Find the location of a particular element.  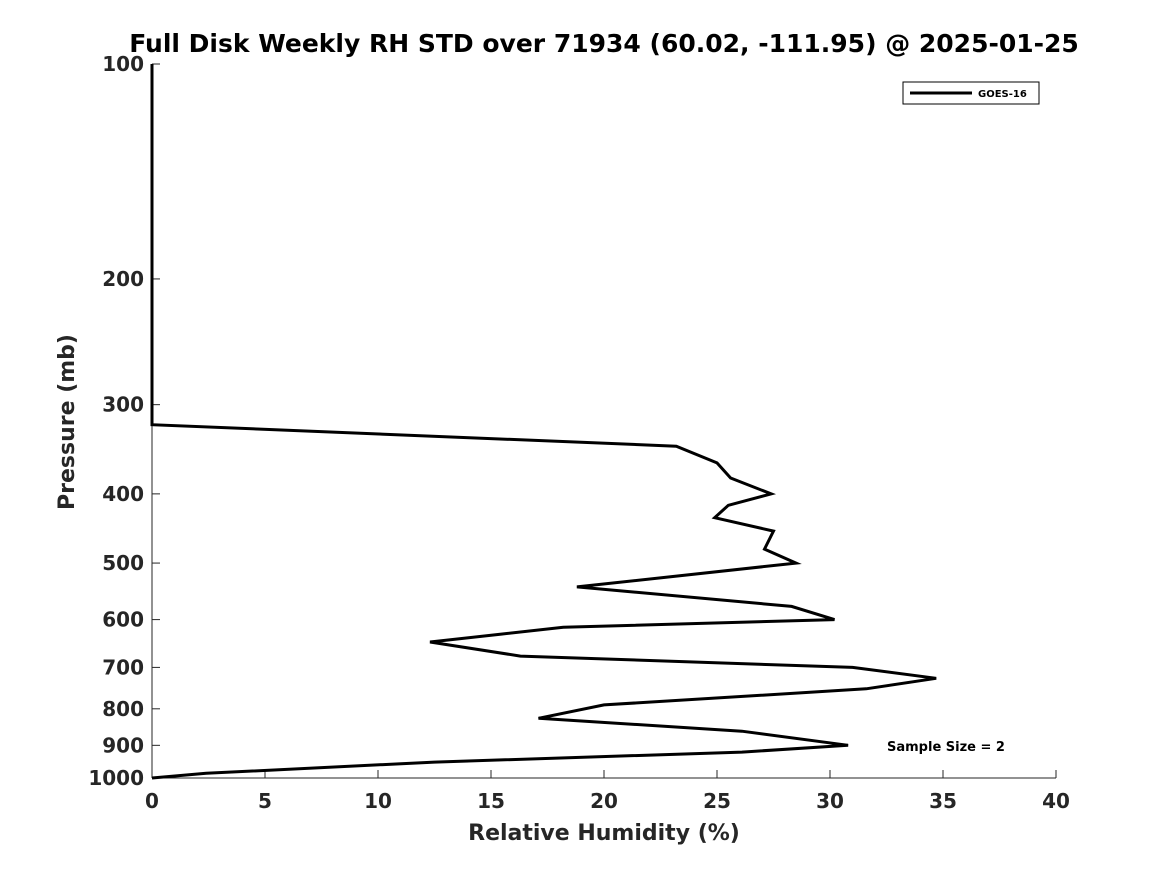

y-tick-label: 700 is located at coordinates (123, 667).